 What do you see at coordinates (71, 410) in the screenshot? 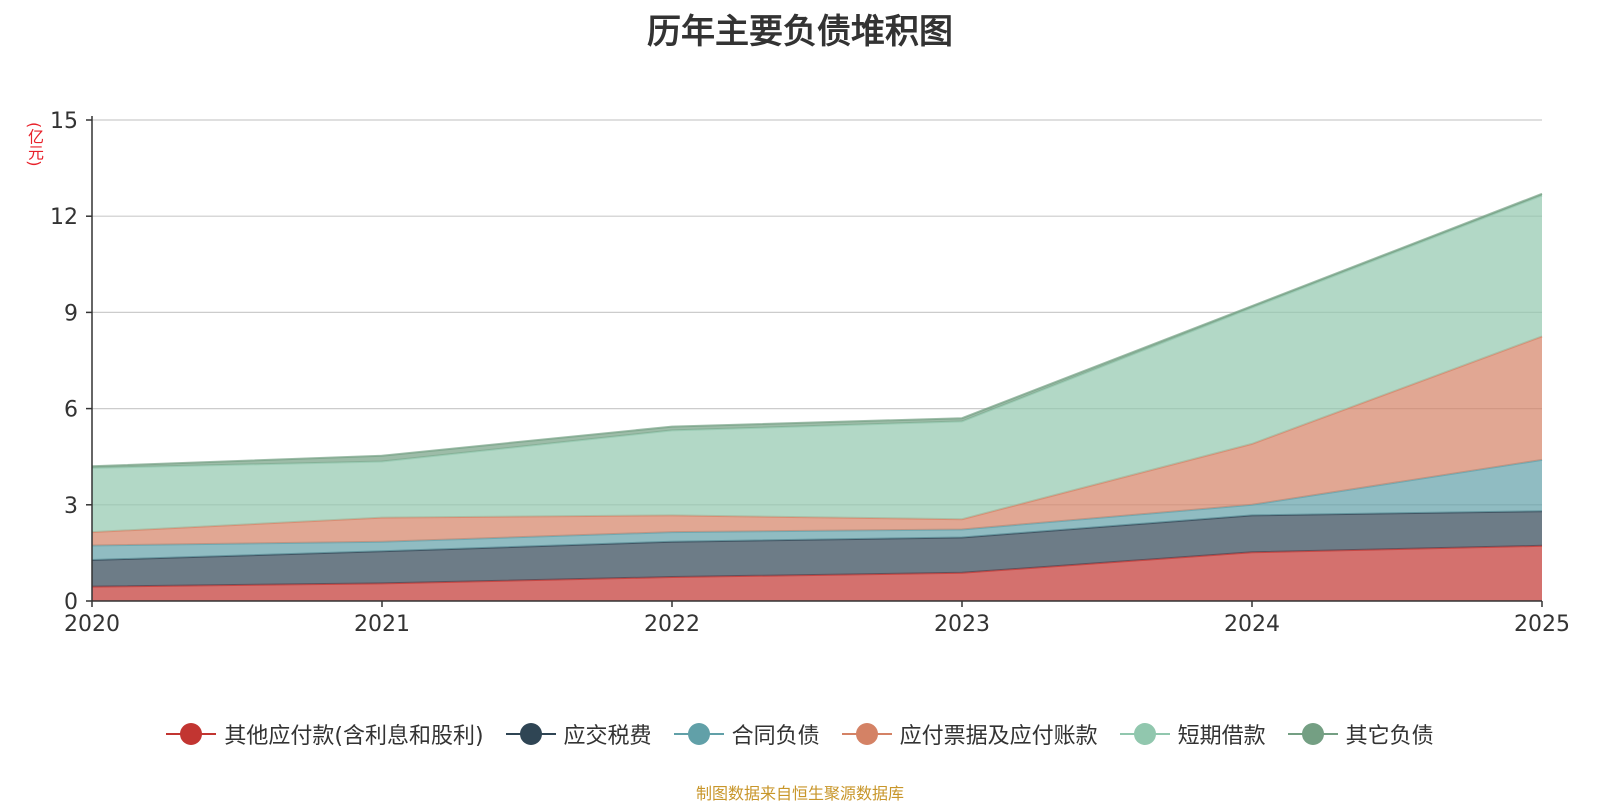
I see `y-tick-label: 6` at bounding box center [71, 410].